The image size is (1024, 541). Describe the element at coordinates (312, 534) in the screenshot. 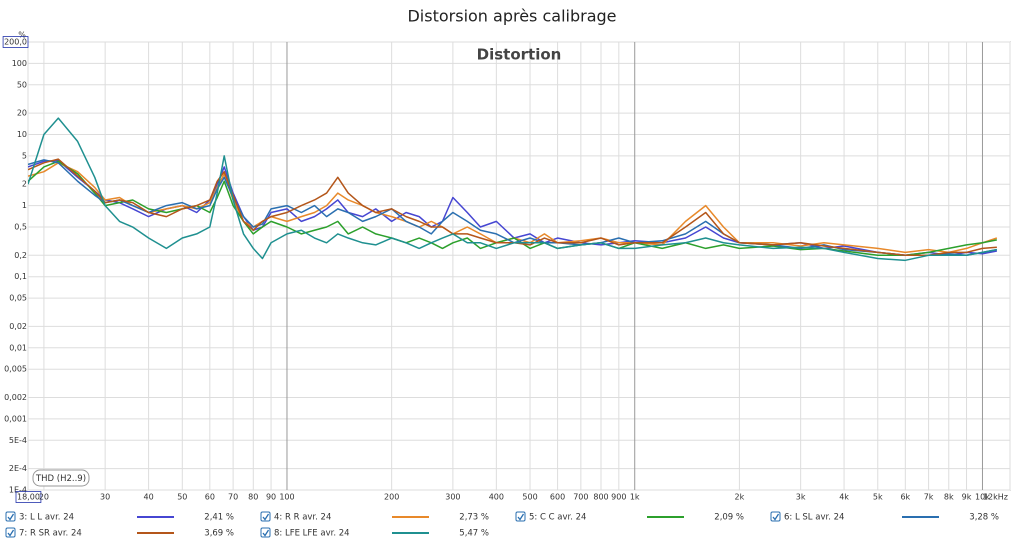

I see `legend-label: 8: LFE LFE avr. 24` at that location.